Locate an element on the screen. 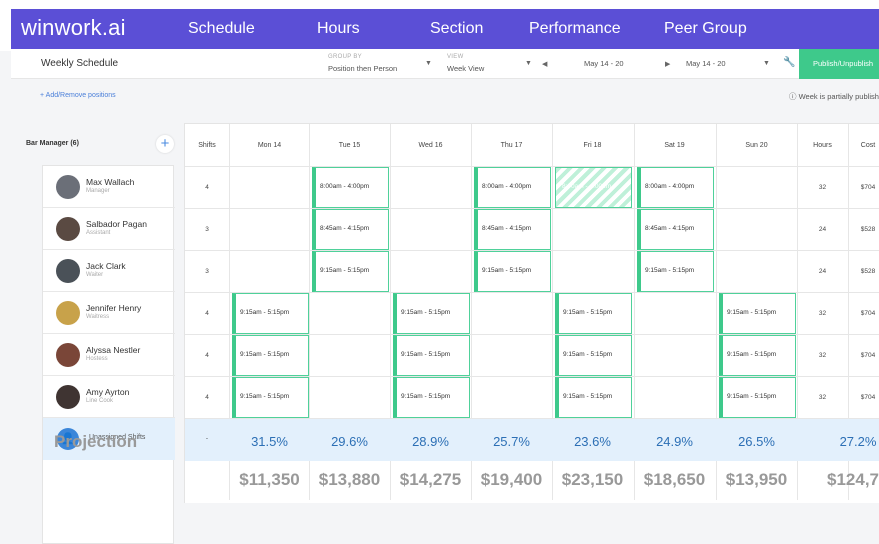 The image size is (879, 544). shift-time: 8:45am - 4:15pm is located at coordinates (507, 228).